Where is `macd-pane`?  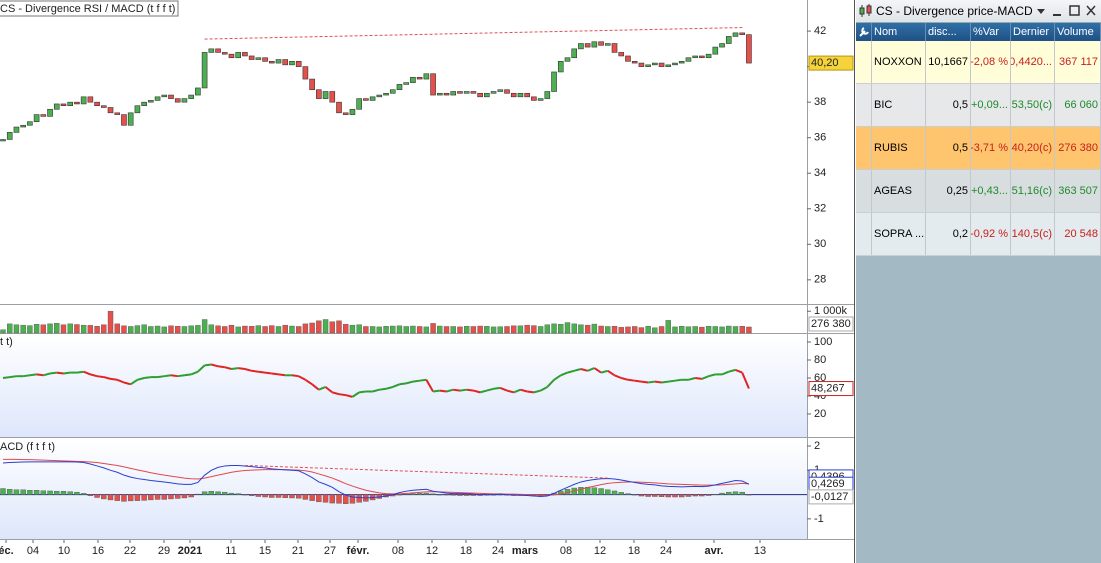
macd-pane is located at coordinates (403, 489).